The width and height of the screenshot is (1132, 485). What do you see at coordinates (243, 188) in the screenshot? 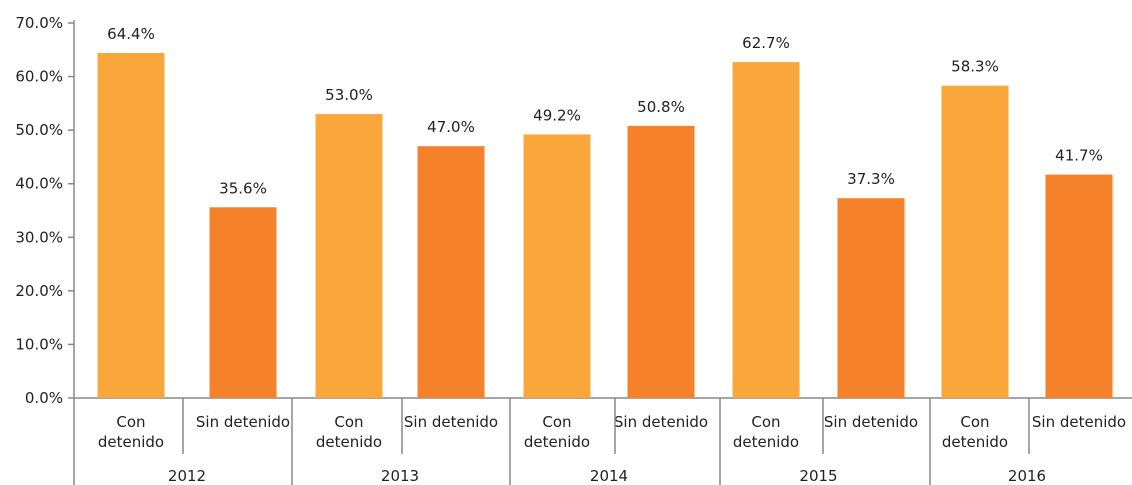
I see `data-label: 35.6%` at bounding box center [243, 188].